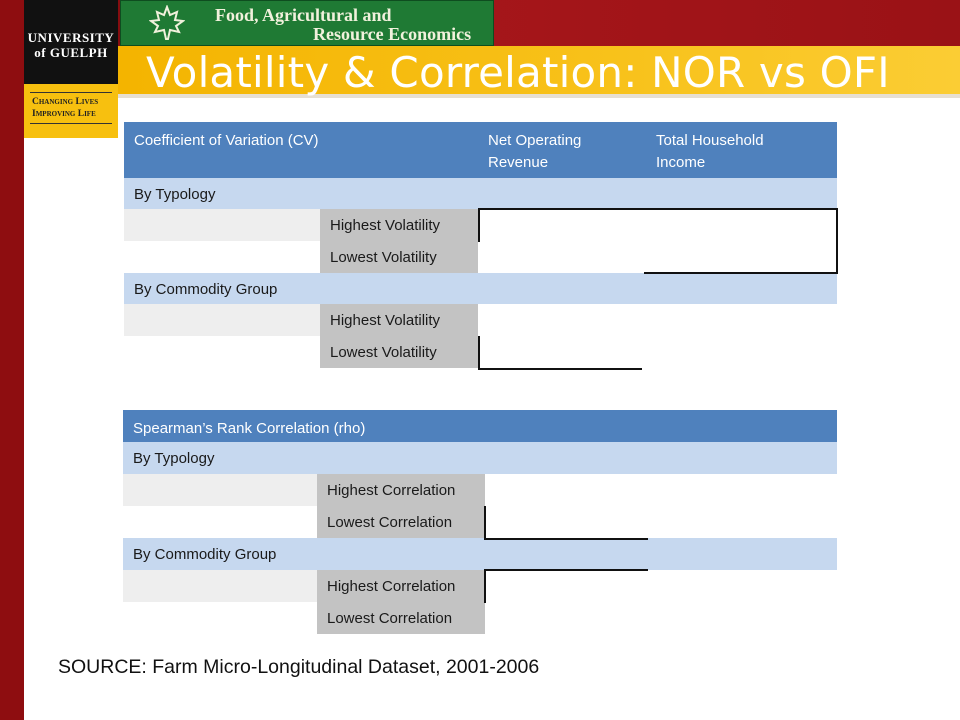 The width and height of the screenshot is (960, 720). What do you see at coordinates (392, 34) in the screenshot?
I see `banner-line-2: Resource Economics` at bounding box center [392, 34].